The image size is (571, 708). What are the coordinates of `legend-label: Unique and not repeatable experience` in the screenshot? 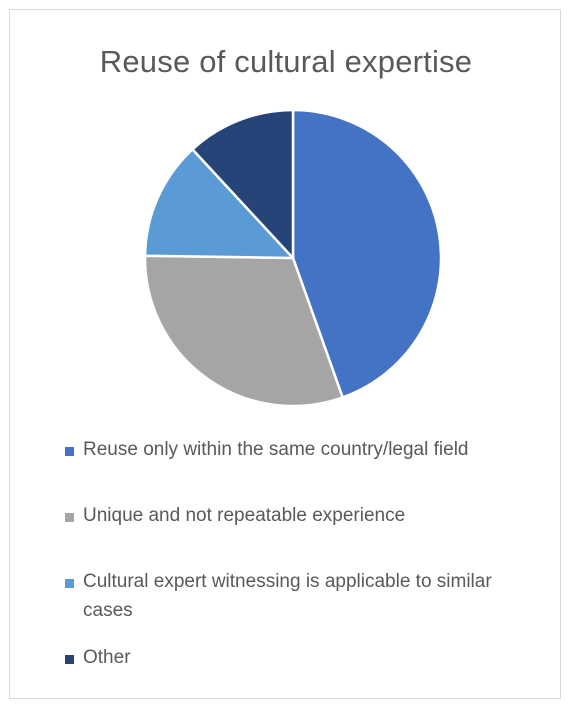 It's located at (303, 515).